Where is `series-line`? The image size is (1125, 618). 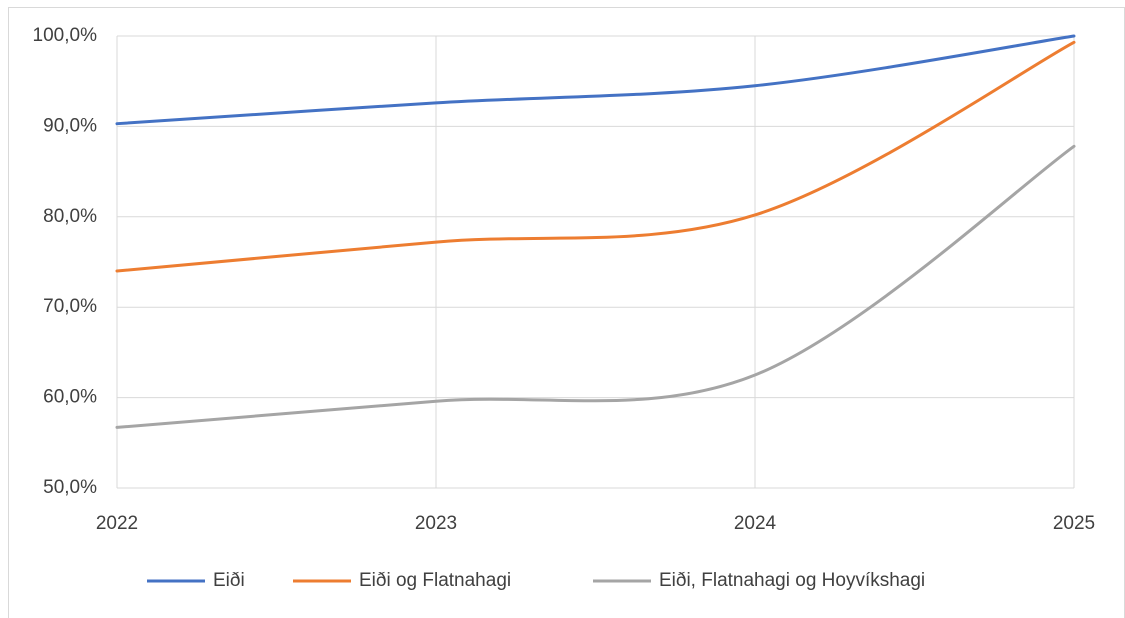 series-line is located at coordinates (595, 80).